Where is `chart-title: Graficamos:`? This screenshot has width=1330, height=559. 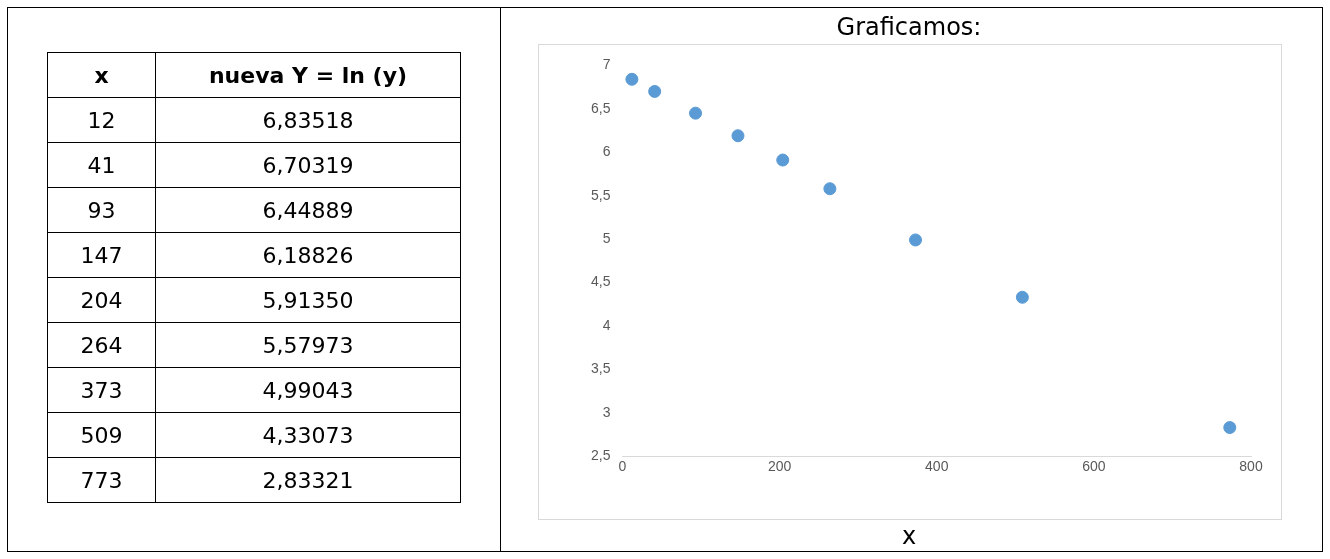 chart-title: Graficamos: is located at coordinates (909, 27).